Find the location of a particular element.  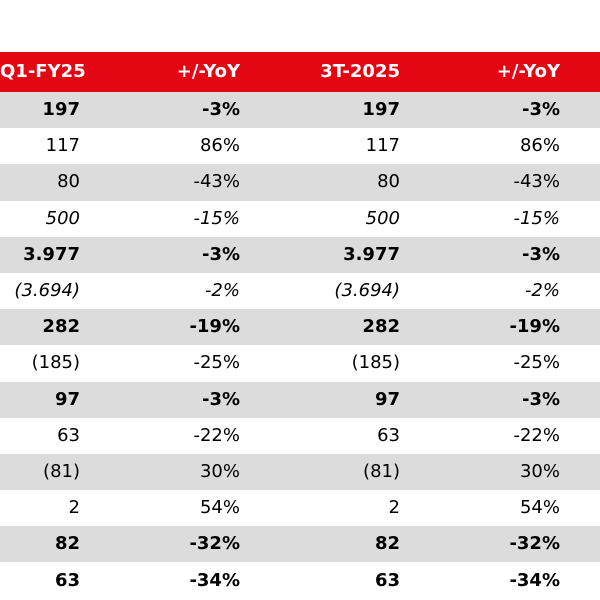

row-9-3t-yoy: -3% is located at coordinates (540, 399).